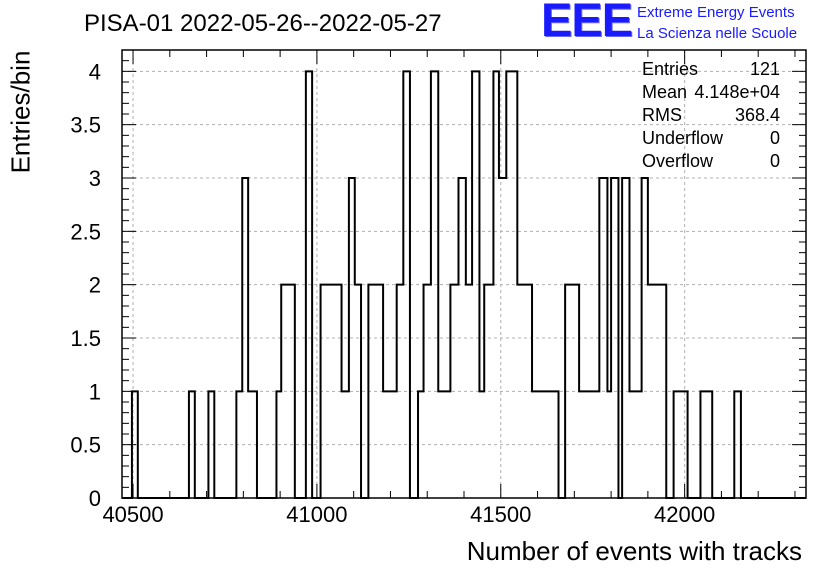 The width and height of the screenshot is (836, 572). What do you see at coordinates (662, 115) in the screenshot?
I see `stat-name: RMS` at bounding box center [662, 115].